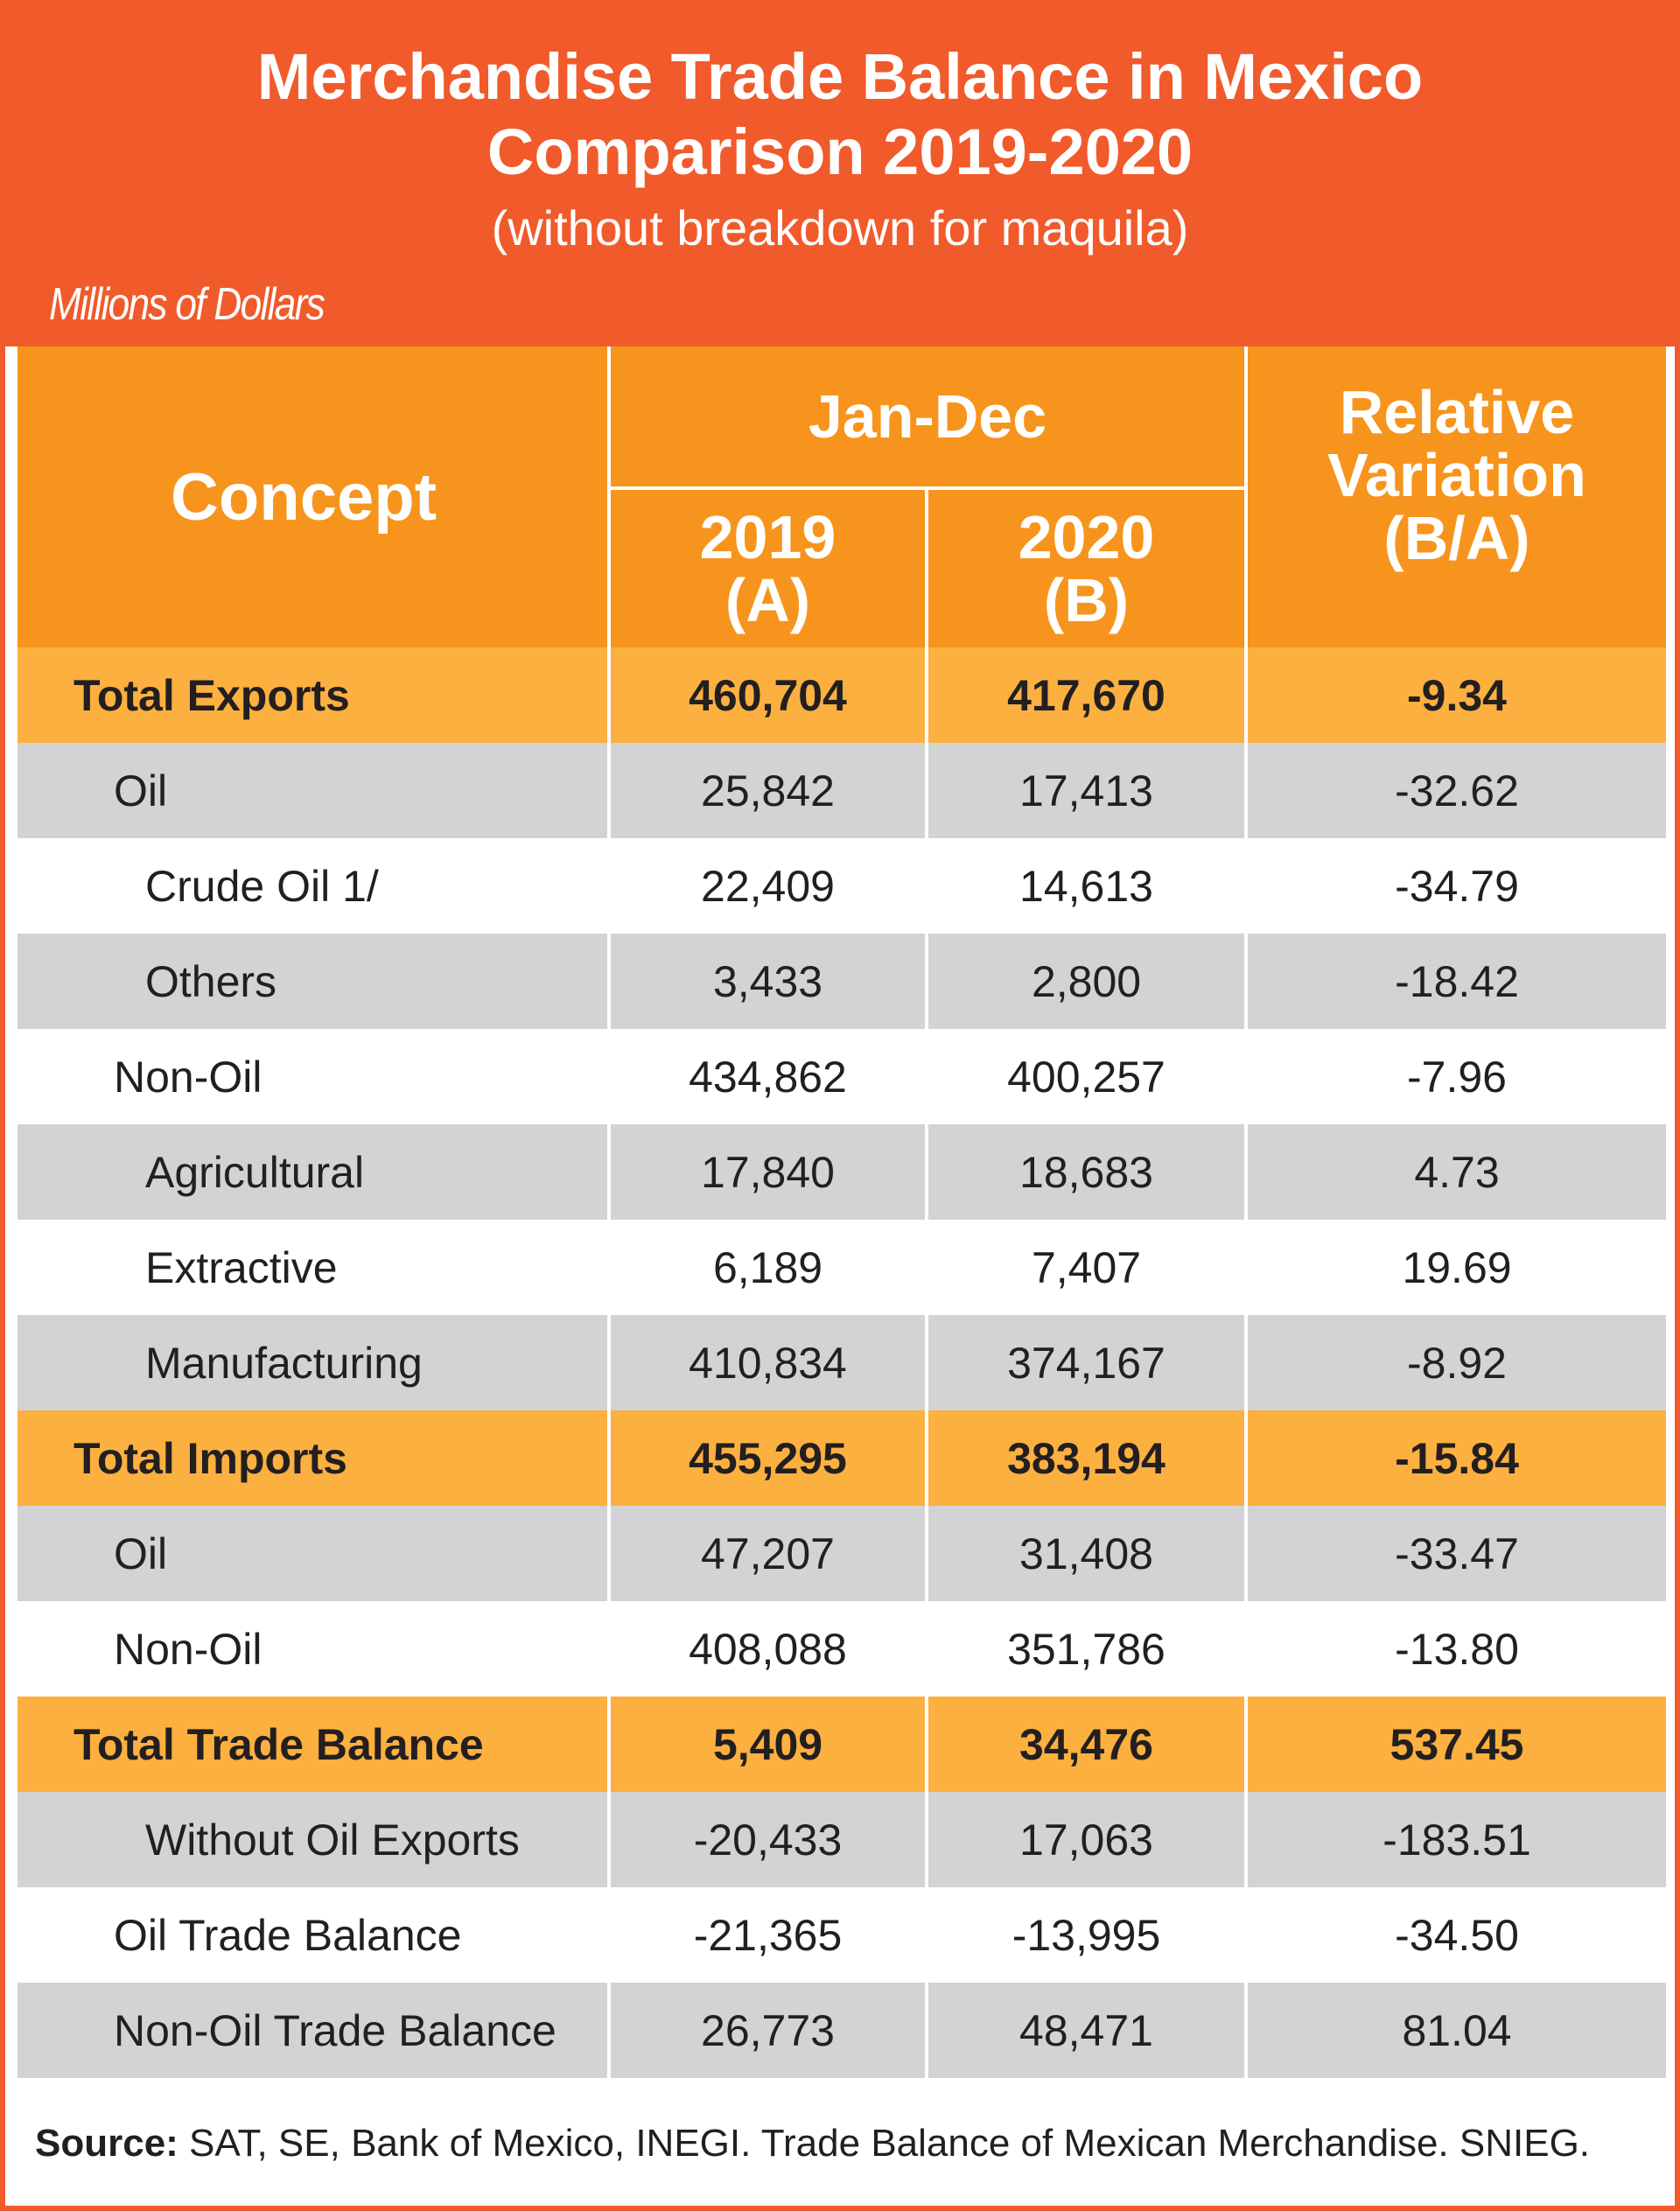  Describe the element at coordinates (1457, 1458) in the screenshot. I see `relative-variation: -15.84` at that location.